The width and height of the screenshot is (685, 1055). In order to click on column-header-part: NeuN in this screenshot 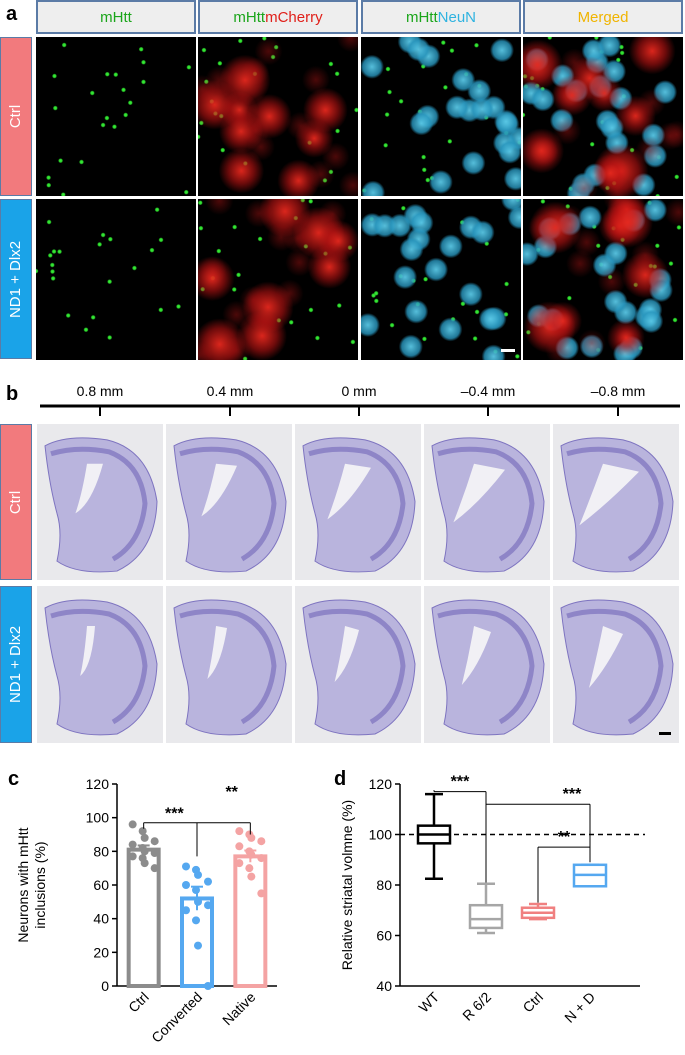, I will do `click(457, 17)`.